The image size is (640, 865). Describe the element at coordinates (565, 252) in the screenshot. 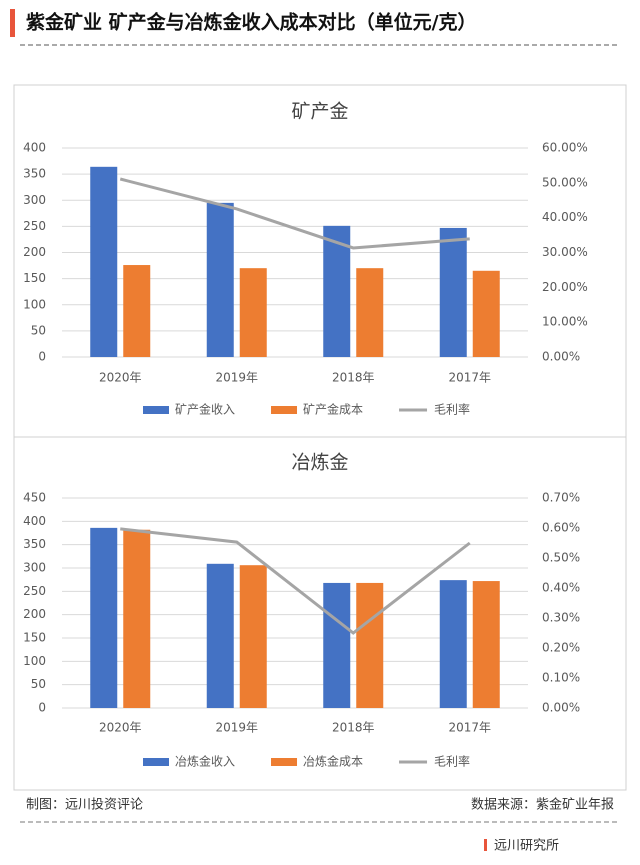

I see `y2-tick-label: 30.00%` at that location.